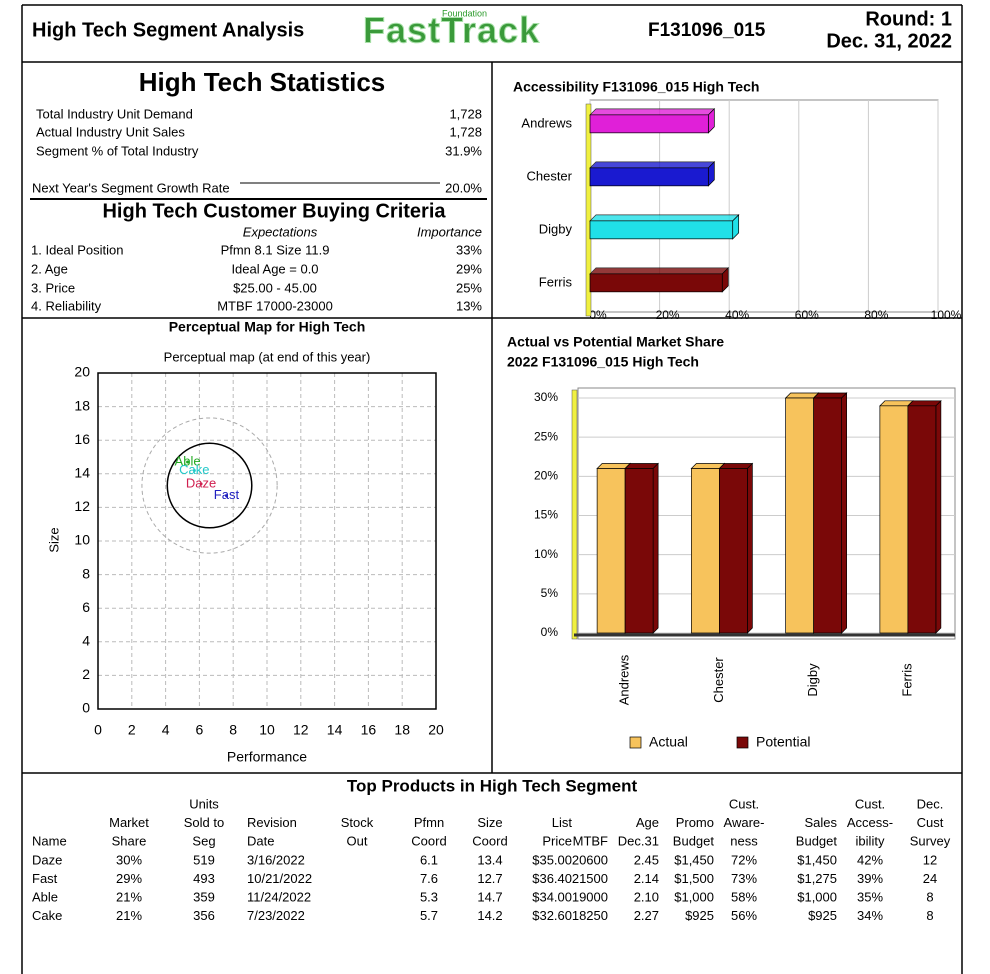 The image size is (990, 974). Describe the element at coordinates (429, 878) in the screenshot. I see `table-cell: 7.6` at that location.